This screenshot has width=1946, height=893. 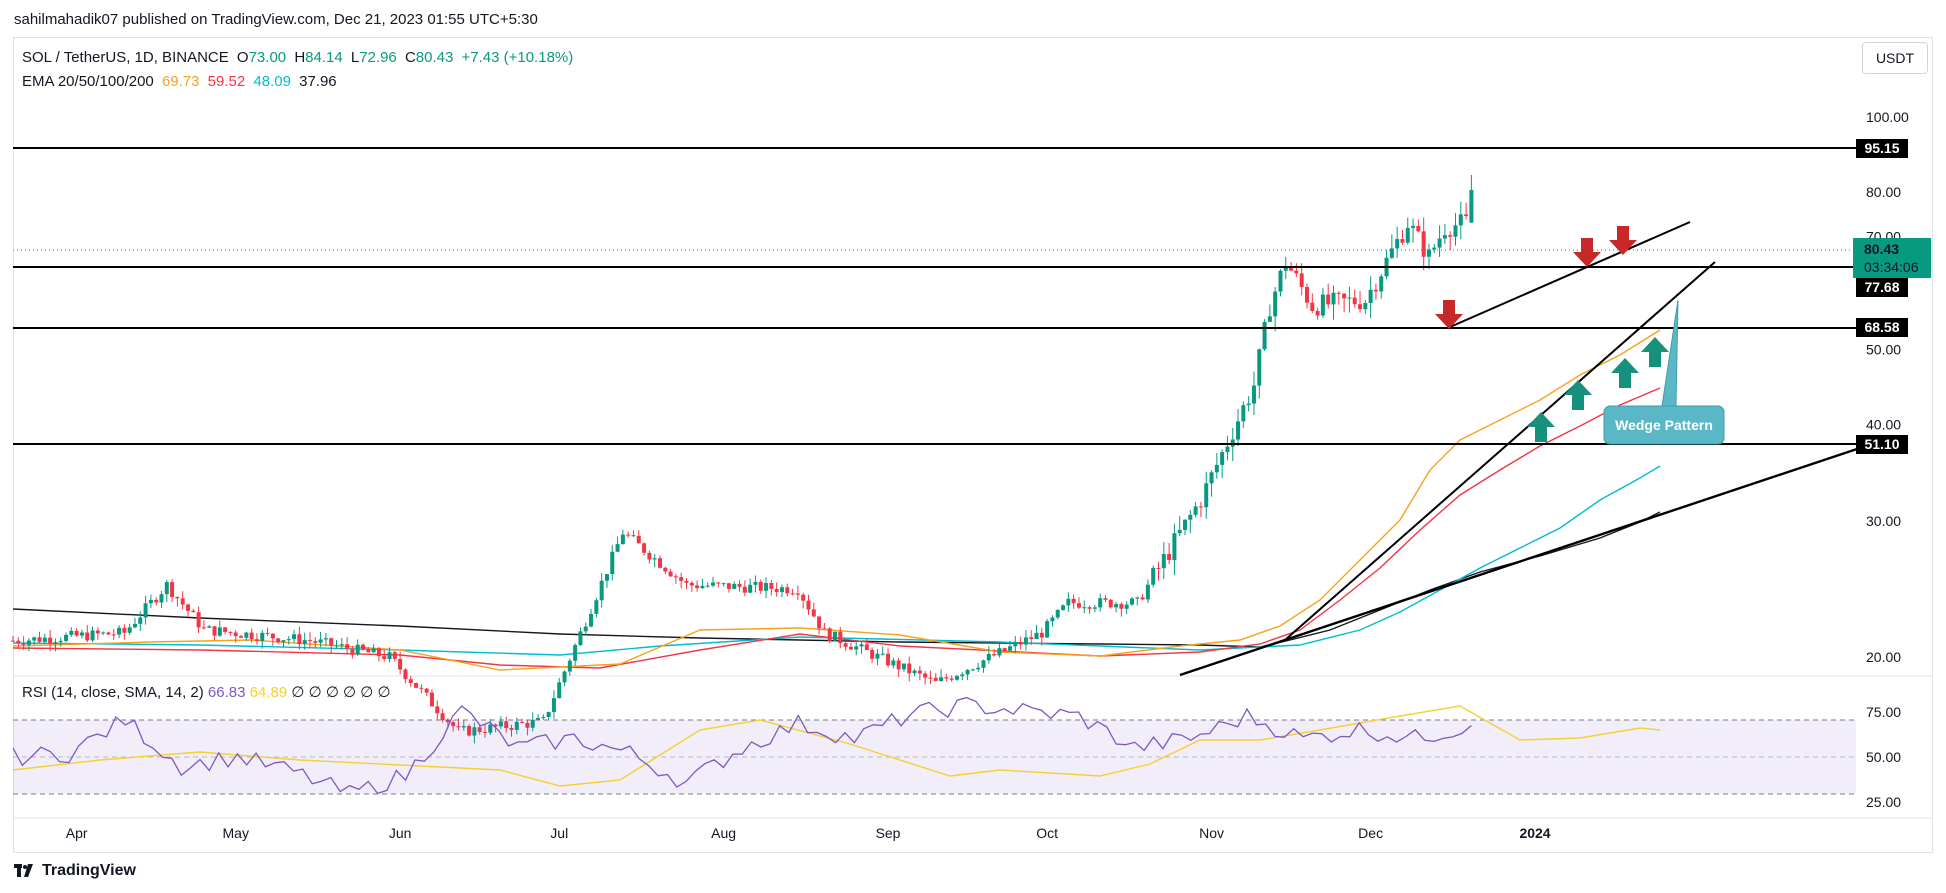 What do you see at coordinates (318, 81) in the screenshot?
I see `ema200-value: 37.96` at bounding box center [318, 81].